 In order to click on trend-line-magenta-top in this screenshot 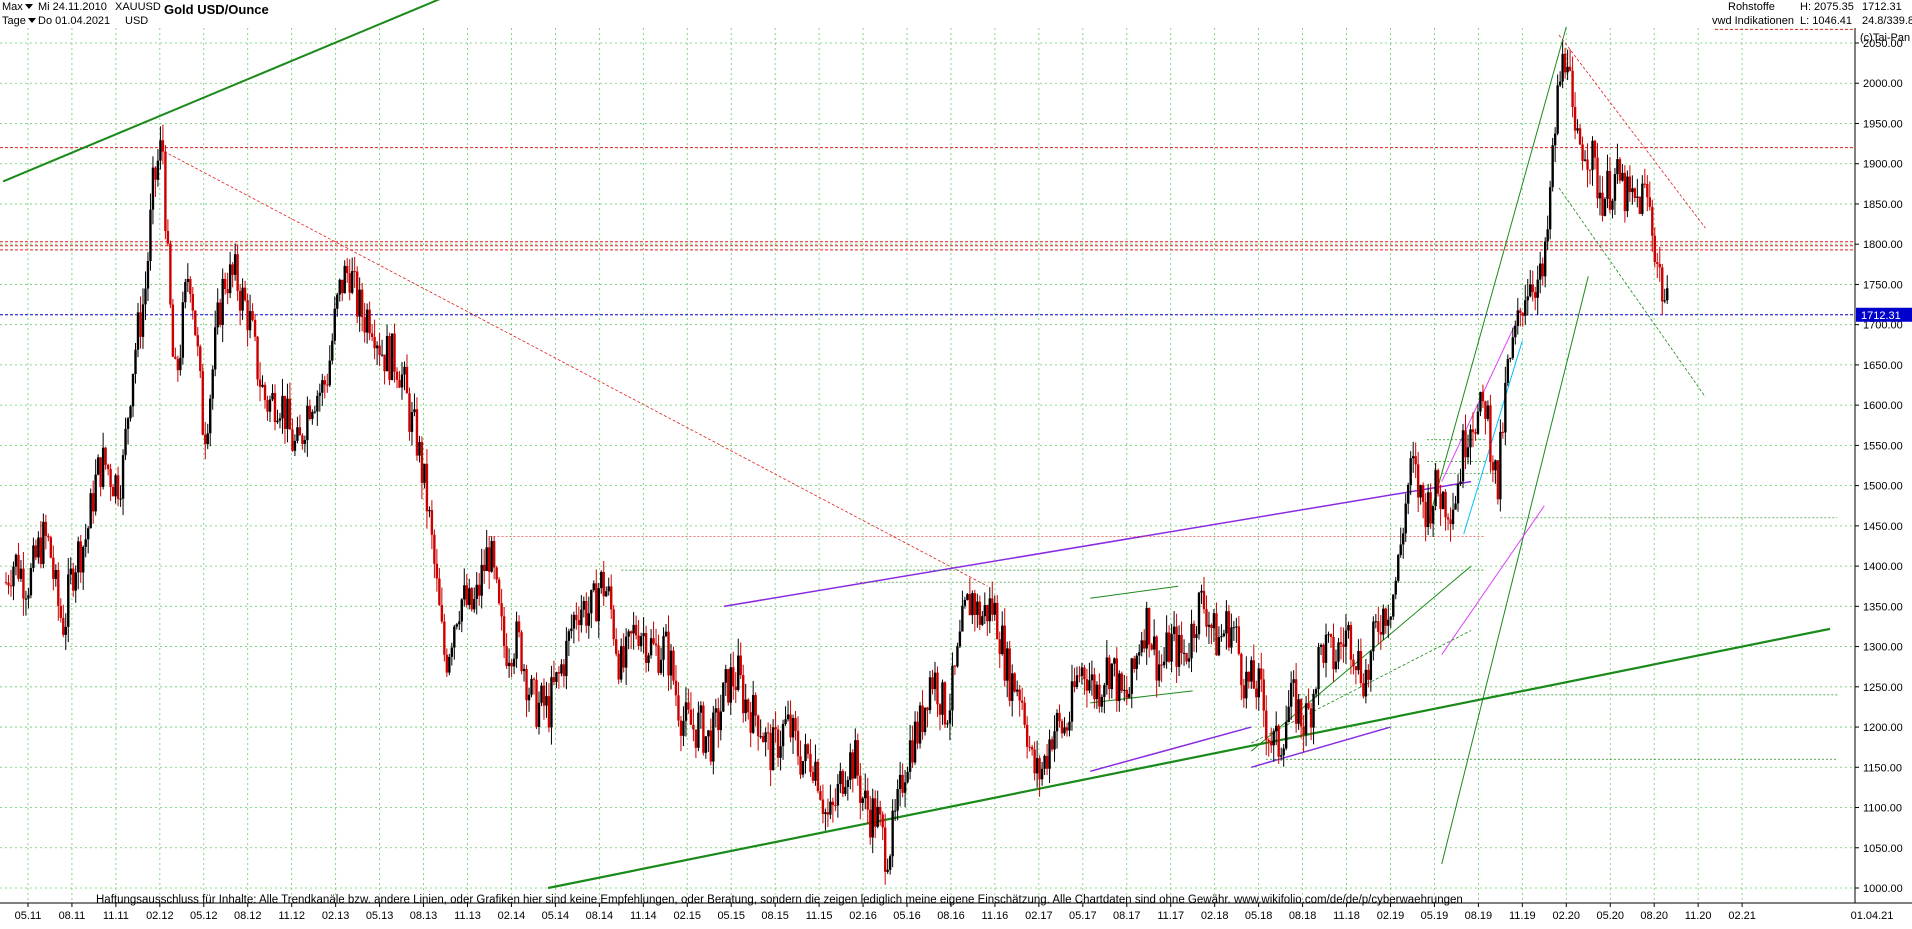, I will do `click(1478, 403)`.